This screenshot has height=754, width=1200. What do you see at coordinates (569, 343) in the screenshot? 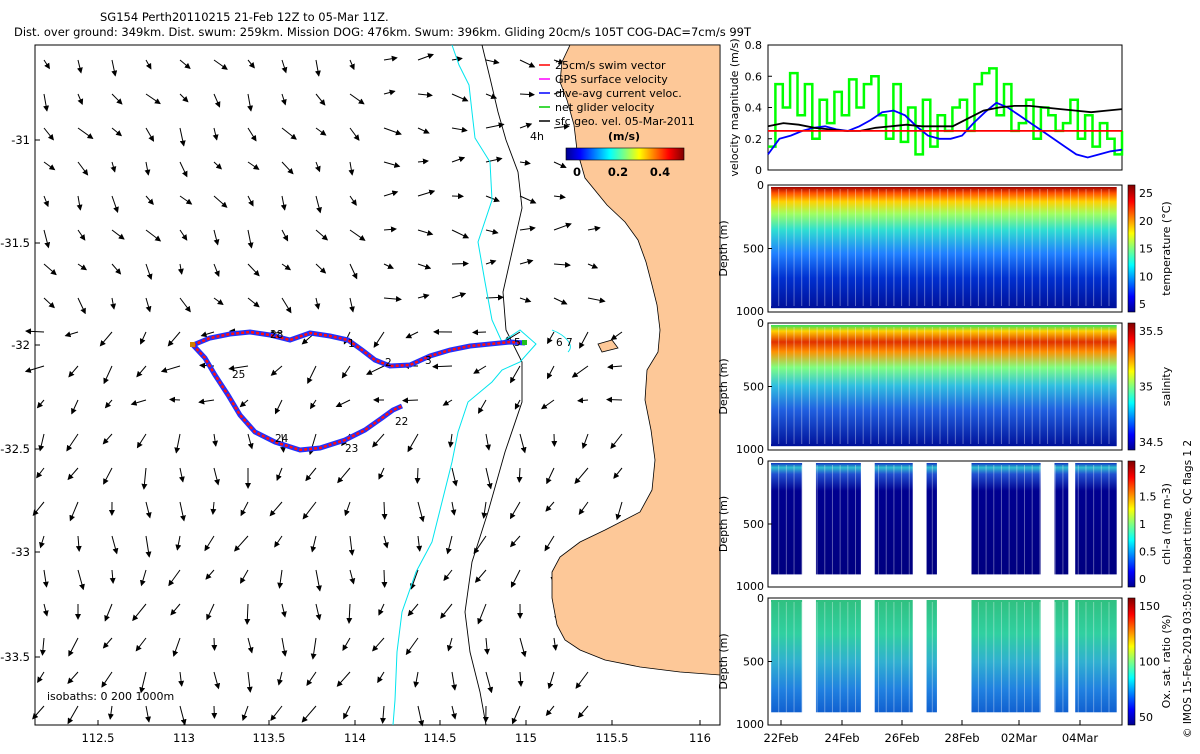
I see `day-label: 7` at bounding box center [569, 343].